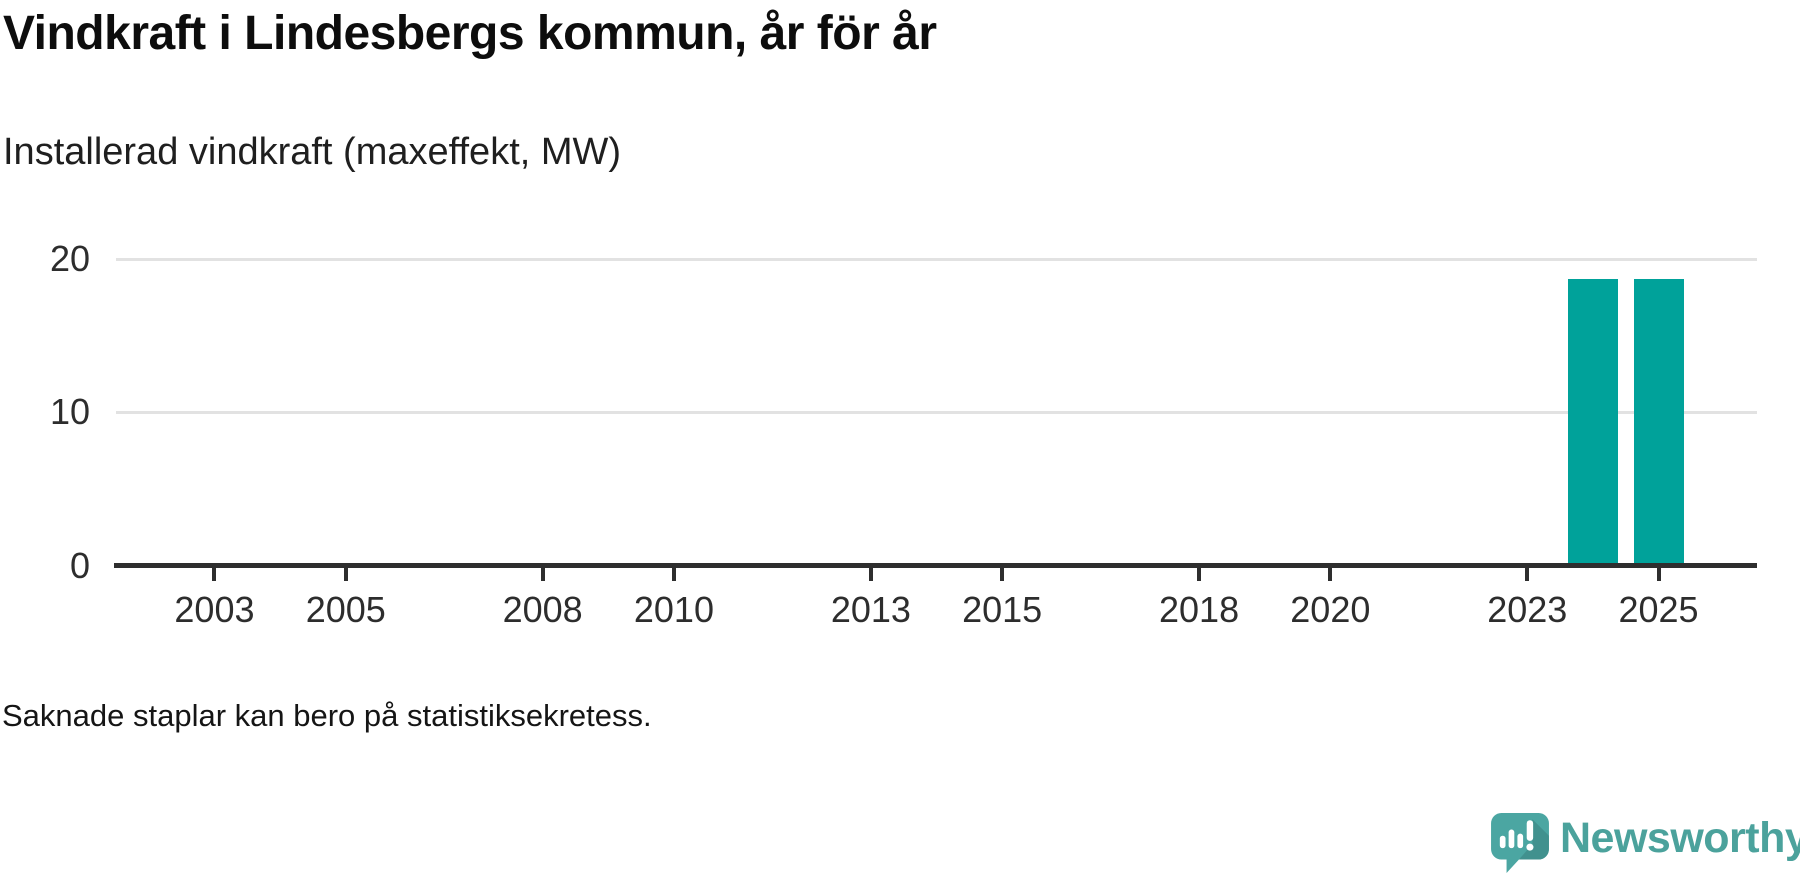  What do you see at coordinates (214, 609) in the screenshot?
I see `x-tick-label-2003: 2003` at bounding box center [214, 609].